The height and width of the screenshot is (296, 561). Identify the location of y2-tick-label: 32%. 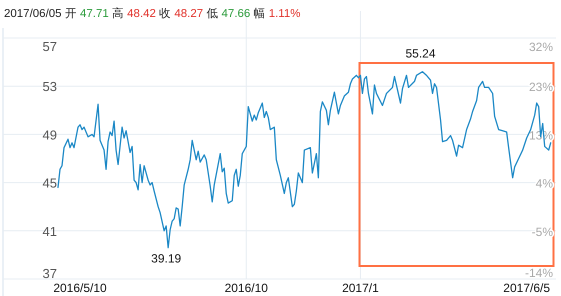
(541, 47).